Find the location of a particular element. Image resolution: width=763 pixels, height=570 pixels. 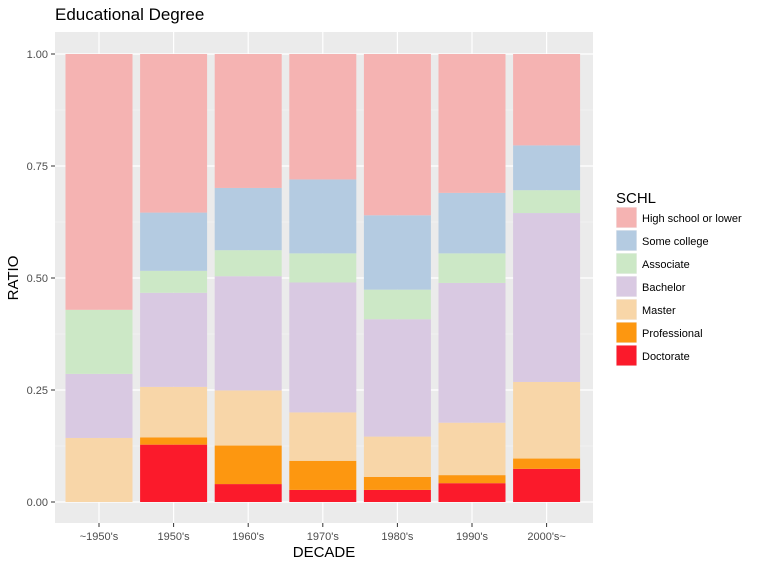

y-tick-label: 0.00 is located at coordinates (37, 503).